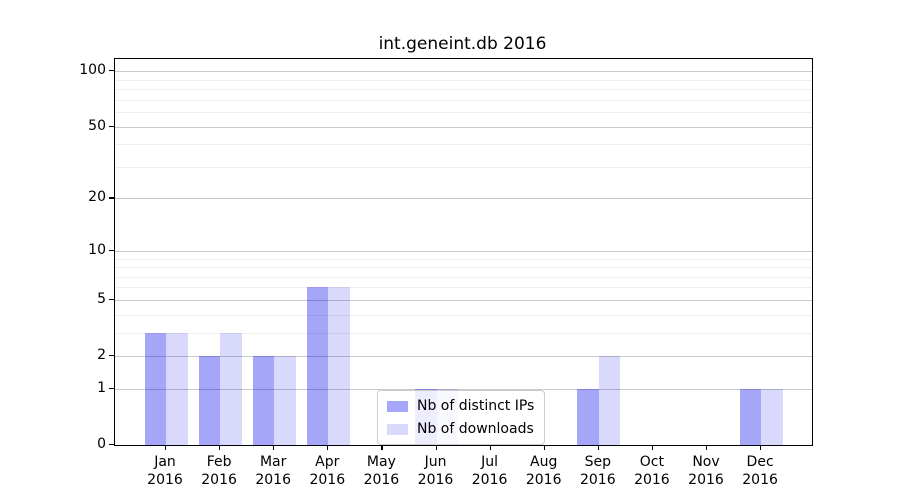 This screenshot has height=500, width=900. What do you see at coordinates (489, 471) in the screenshot?
I see `x-tick-label: Jul 2016` at bounding box center [489, 471].